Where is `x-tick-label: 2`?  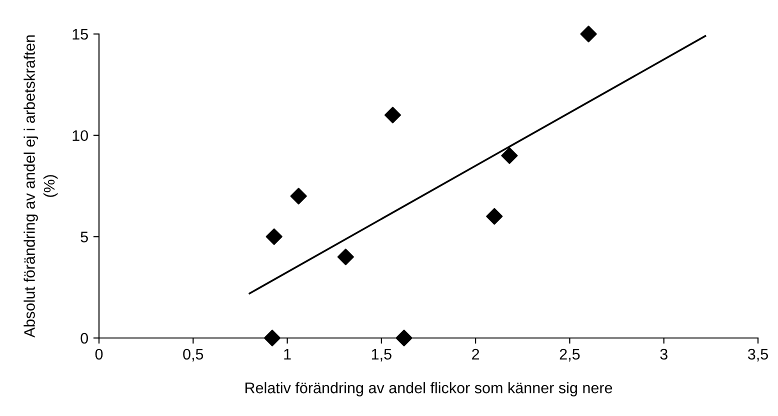
x-tick-label: 2 is located at coordinates (476, 354).